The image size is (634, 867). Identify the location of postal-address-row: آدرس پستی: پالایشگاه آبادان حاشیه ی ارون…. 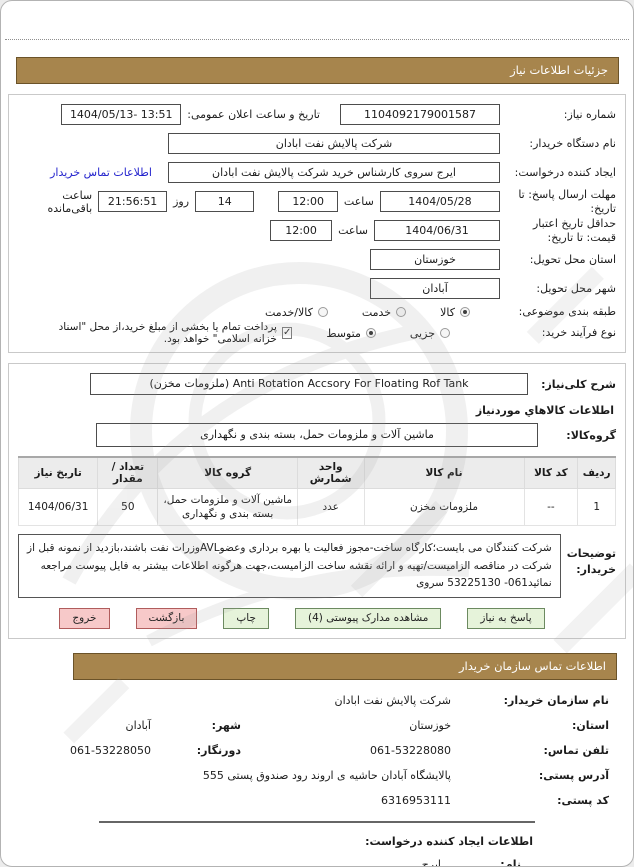
(317, 775).